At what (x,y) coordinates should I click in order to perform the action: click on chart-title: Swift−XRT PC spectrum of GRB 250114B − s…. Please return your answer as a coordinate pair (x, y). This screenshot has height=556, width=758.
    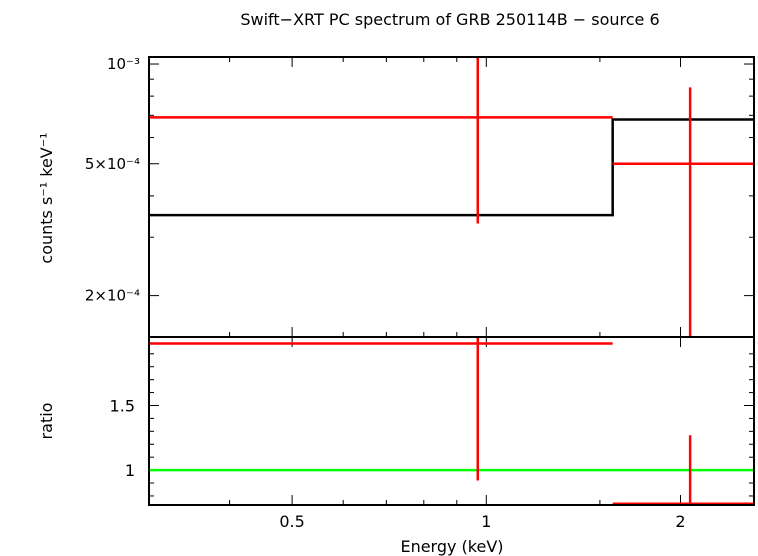
    Looking at the image, I should click on (449, 19).